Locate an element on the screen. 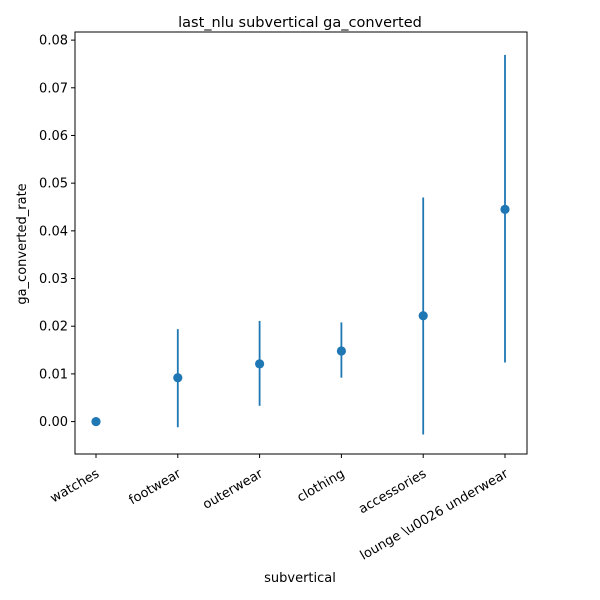 The image size is (600, 600). y-tick-label: 0.08 is located at coordinates (53, 41).